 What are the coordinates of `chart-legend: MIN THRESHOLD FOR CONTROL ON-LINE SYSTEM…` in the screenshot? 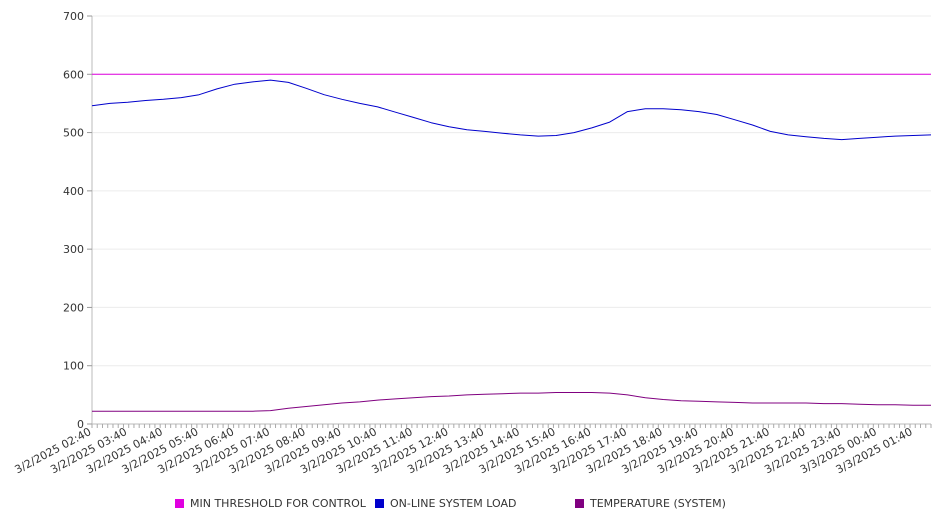 It's located at (473, 506).